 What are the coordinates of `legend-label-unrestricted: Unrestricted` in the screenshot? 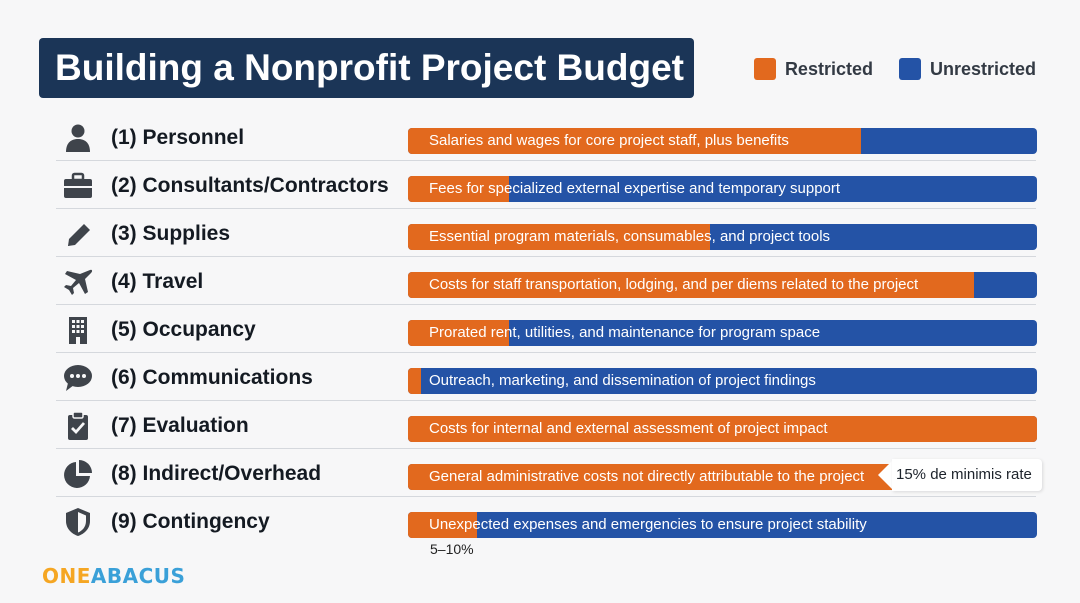 It's located at (982, 68).